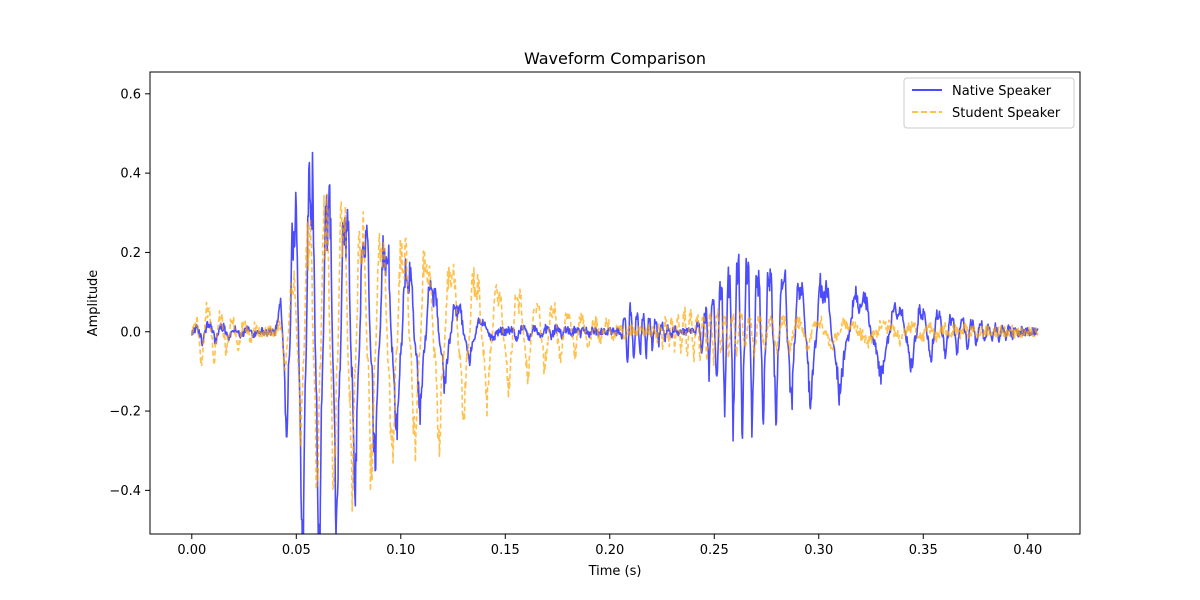 This screenshot has width=1200, height=600. What do you see at coordinates (714, 550) in the screenshot?
I see `x-tick-label: 0.25` at bounding box center [714, 550].